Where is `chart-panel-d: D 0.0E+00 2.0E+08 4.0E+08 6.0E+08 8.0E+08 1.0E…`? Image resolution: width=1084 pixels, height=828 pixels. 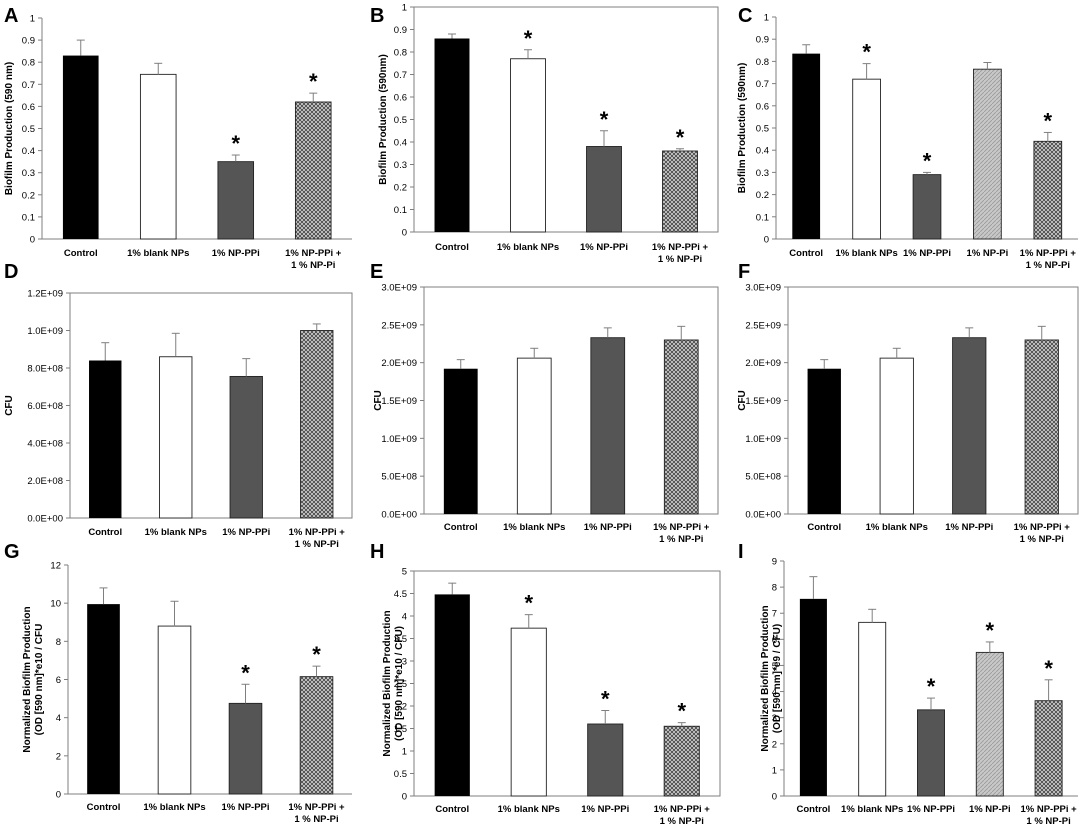 chart-panel-d: D 0.0E+00 2.0E+08 4.0E+08 6.0E+08 8.0E+08 1.0E… is located at coordinates (178, 405).